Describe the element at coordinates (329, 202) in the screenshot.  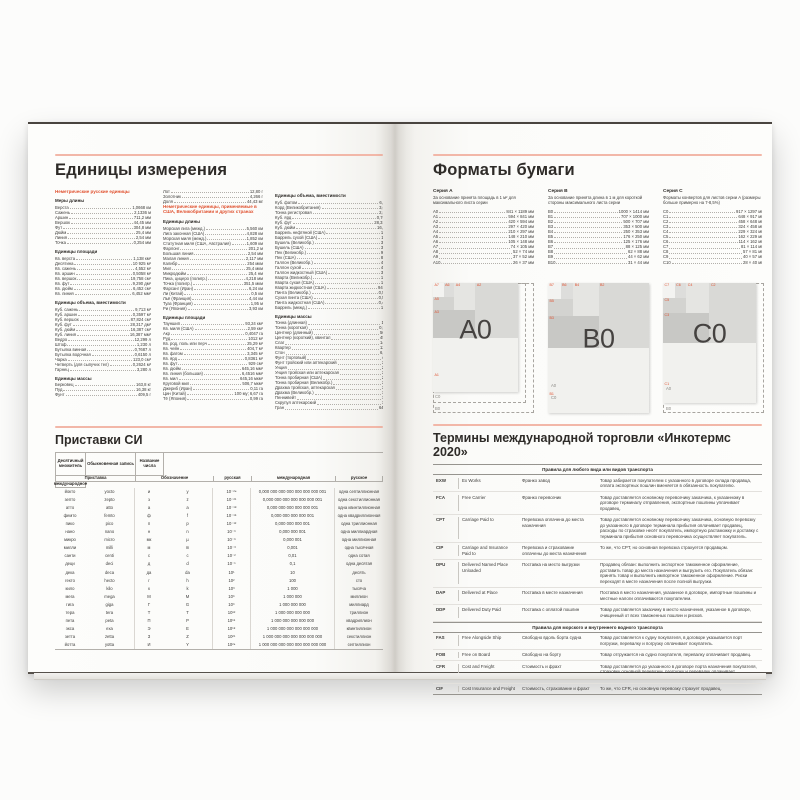
I see `unit-row: Куб. фатом 6,116 м³` at that location.